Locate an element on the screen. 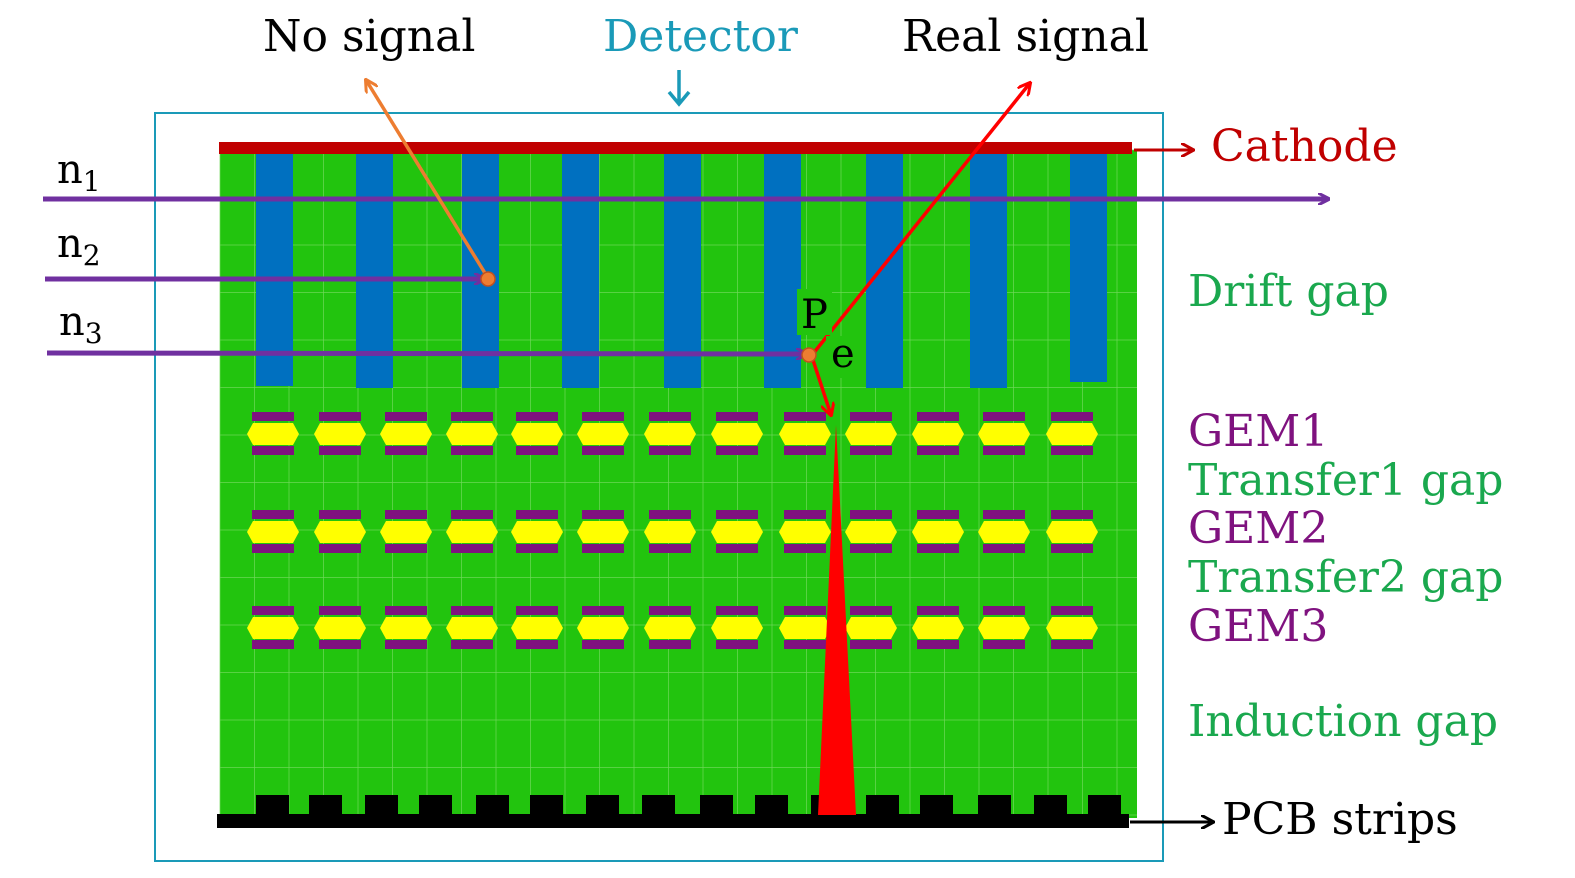 This screenshot has width=1575, height=878. real-signal-track is located at coordinates (920, 220).